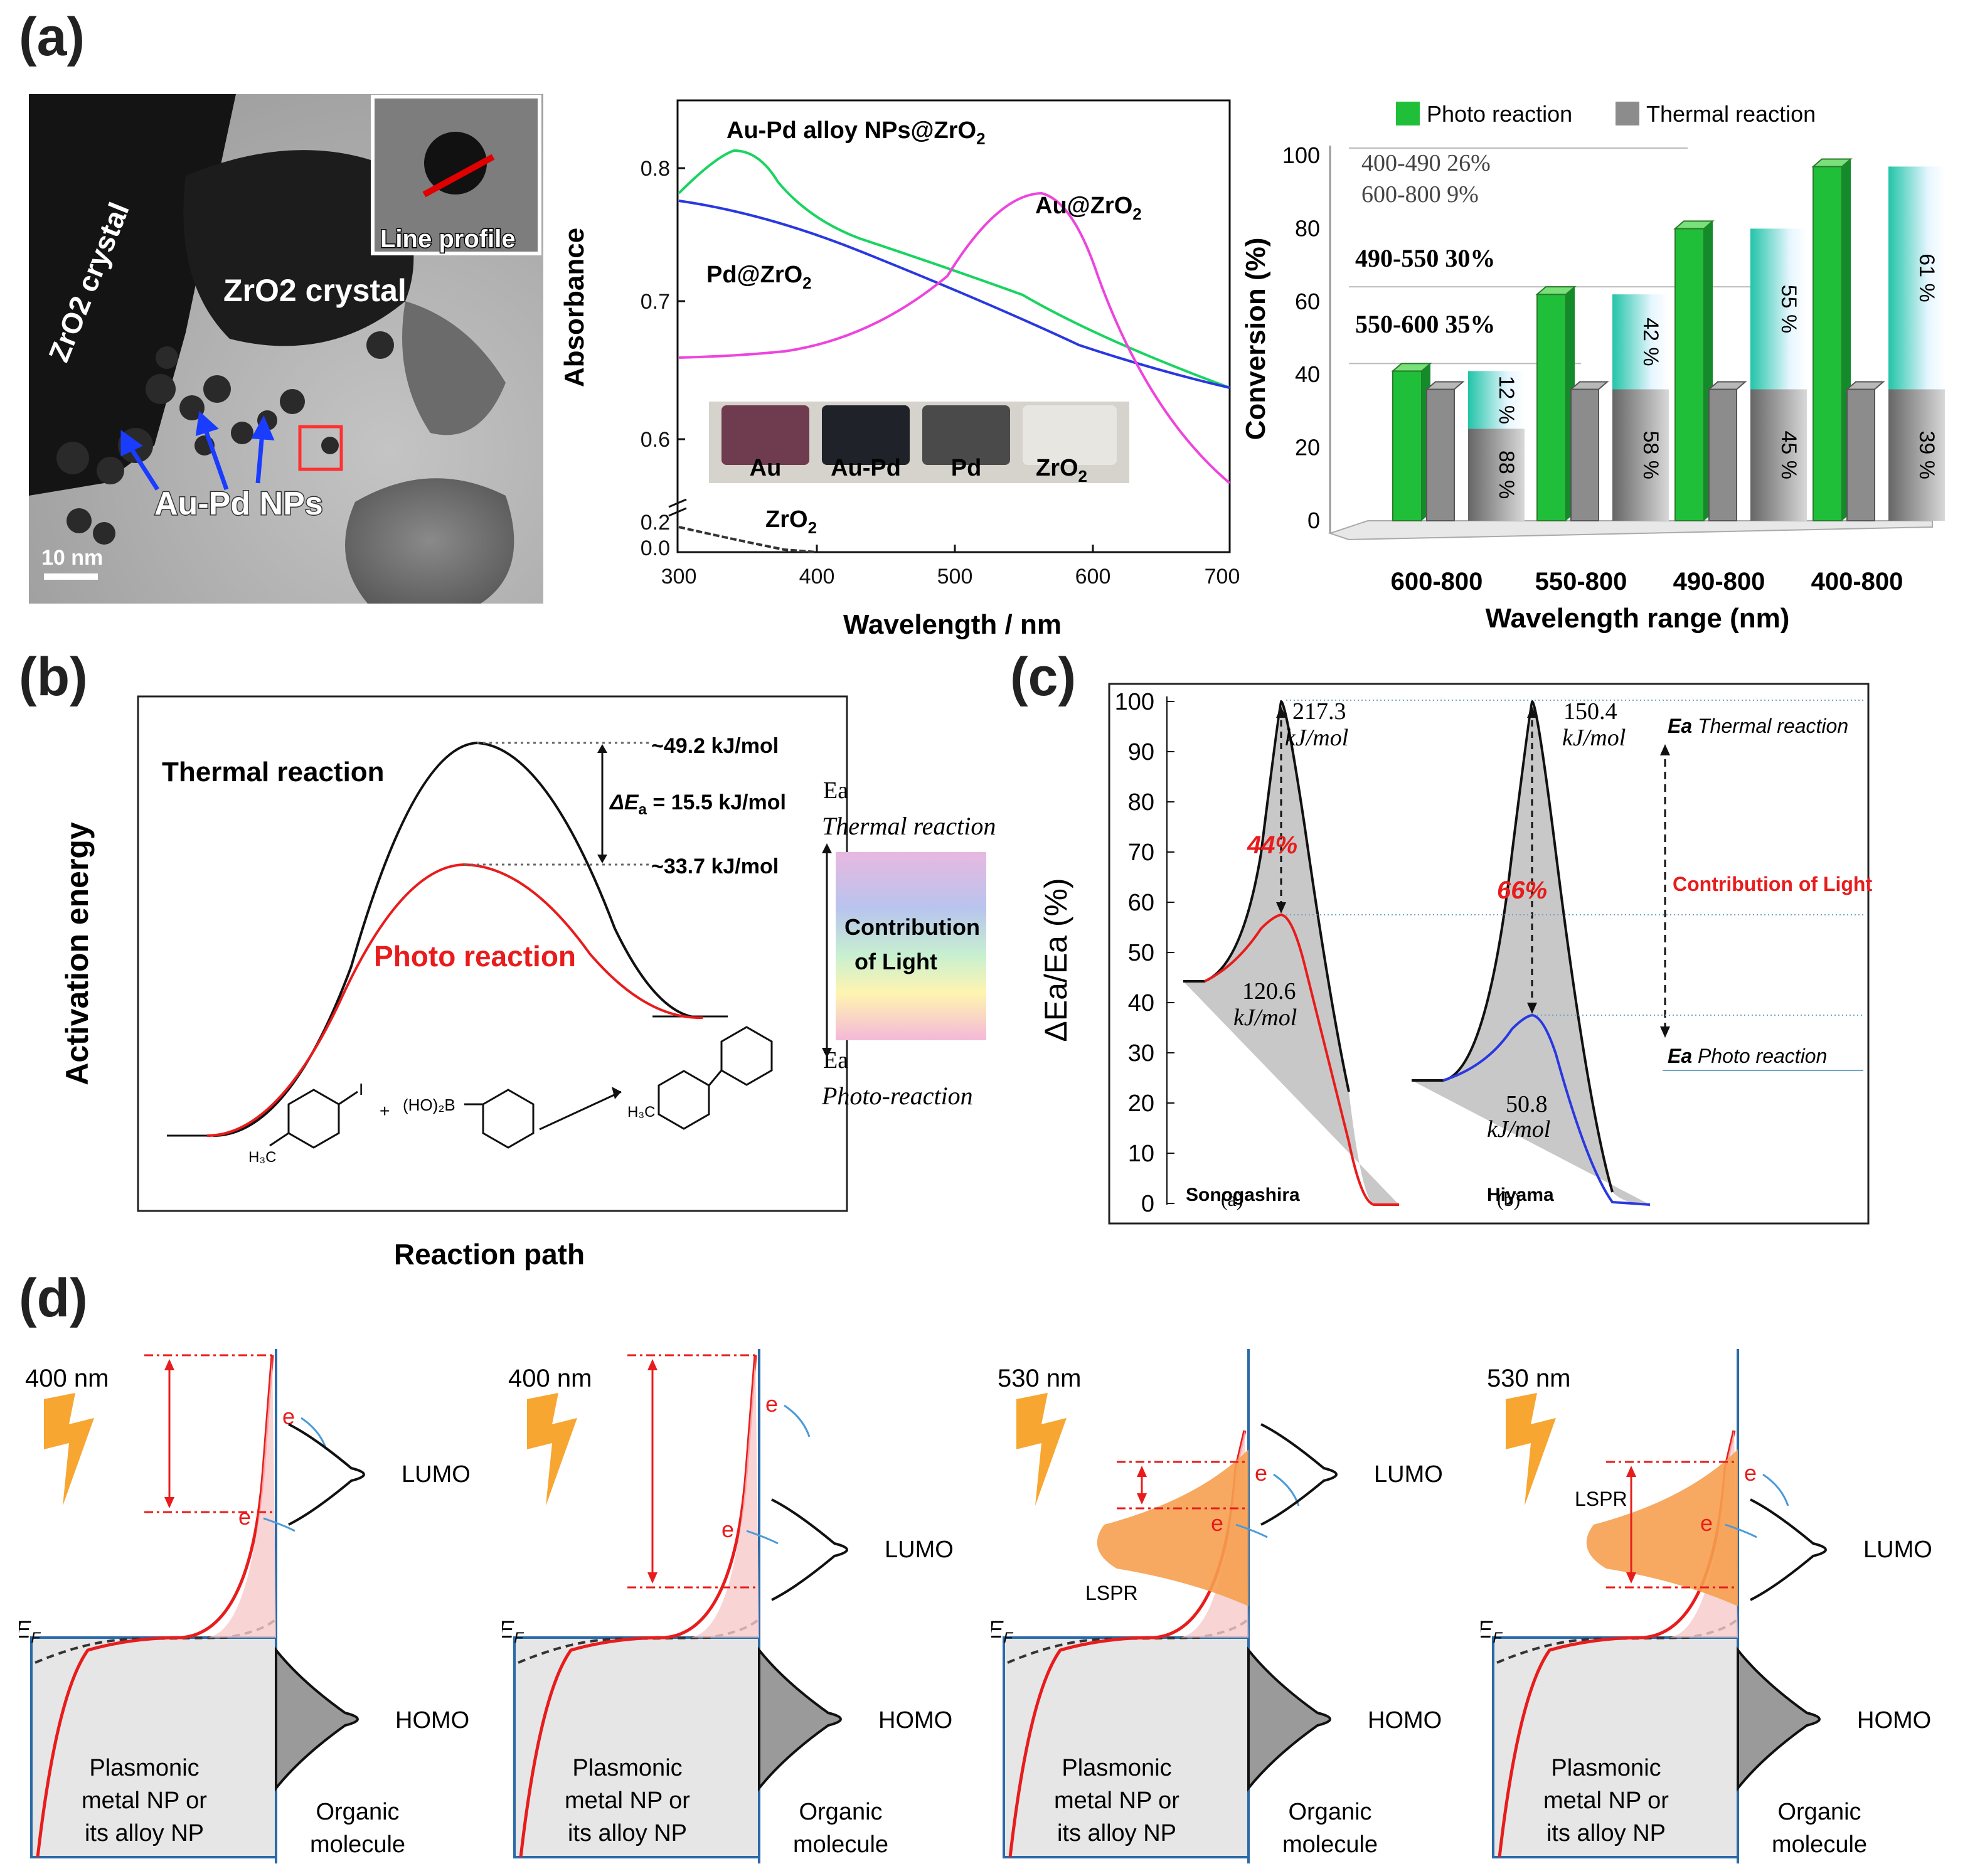  I want to click on panel-label-b: (b), so click(53, 677).